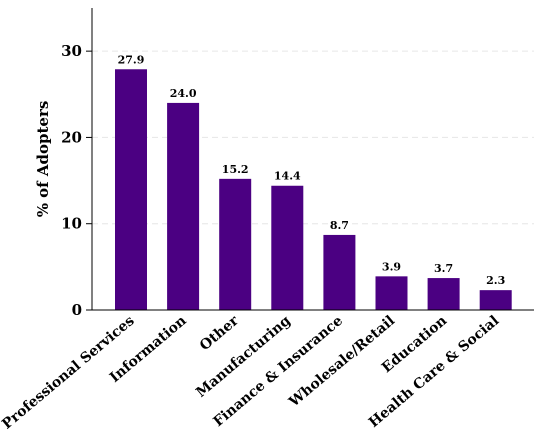 The image size is (539, 444). I want to click on data-label: 3.7, so click(443, 268).